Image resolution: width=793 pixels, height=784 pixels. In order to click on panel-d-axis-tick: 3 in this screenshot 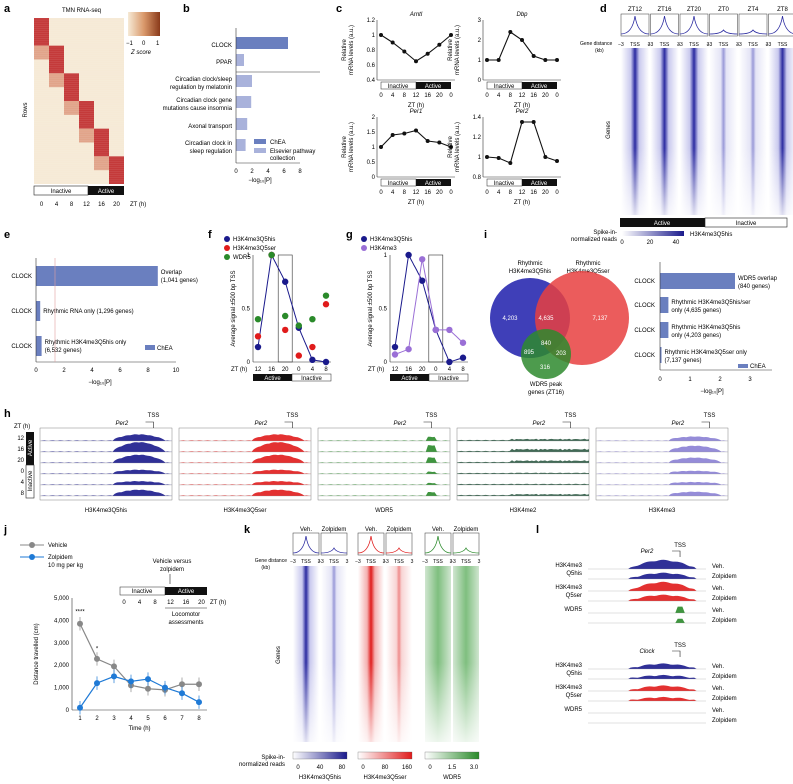, I will do `click(708, 45)`.